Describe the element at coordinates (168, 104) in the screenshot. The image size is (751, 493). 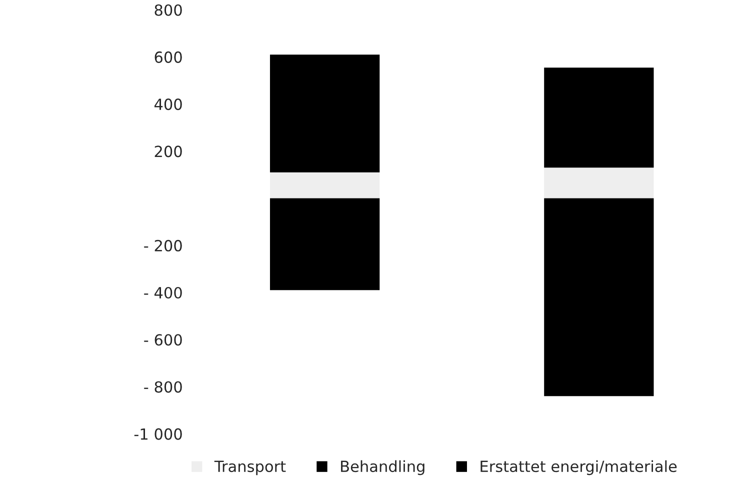
I see `y-tick-label: 400` at that location.